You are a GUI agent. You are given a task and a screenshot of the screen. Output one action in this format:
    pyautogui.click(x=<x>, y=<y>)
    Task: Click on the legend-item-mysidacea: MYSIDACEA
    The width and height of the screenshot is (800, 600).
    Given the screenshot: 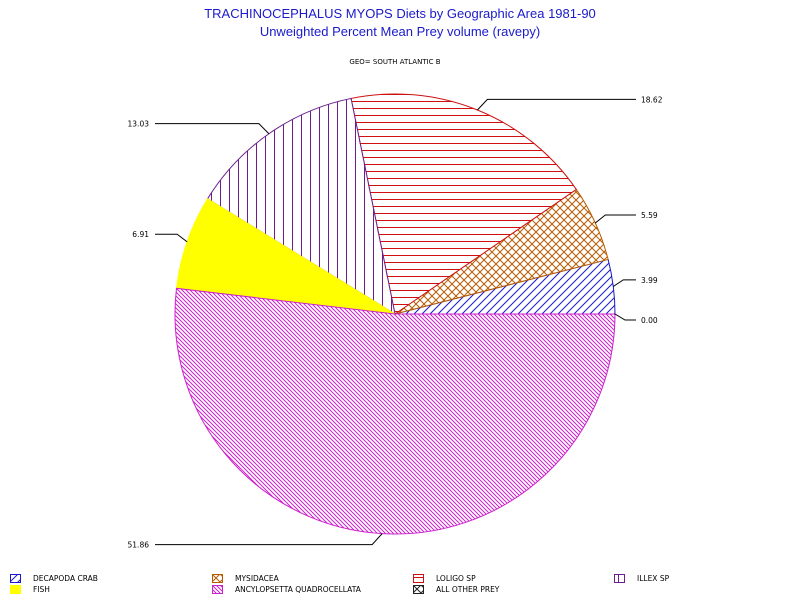 What is the action you would take?
    pyautogui.click(x=245, y=578)
    